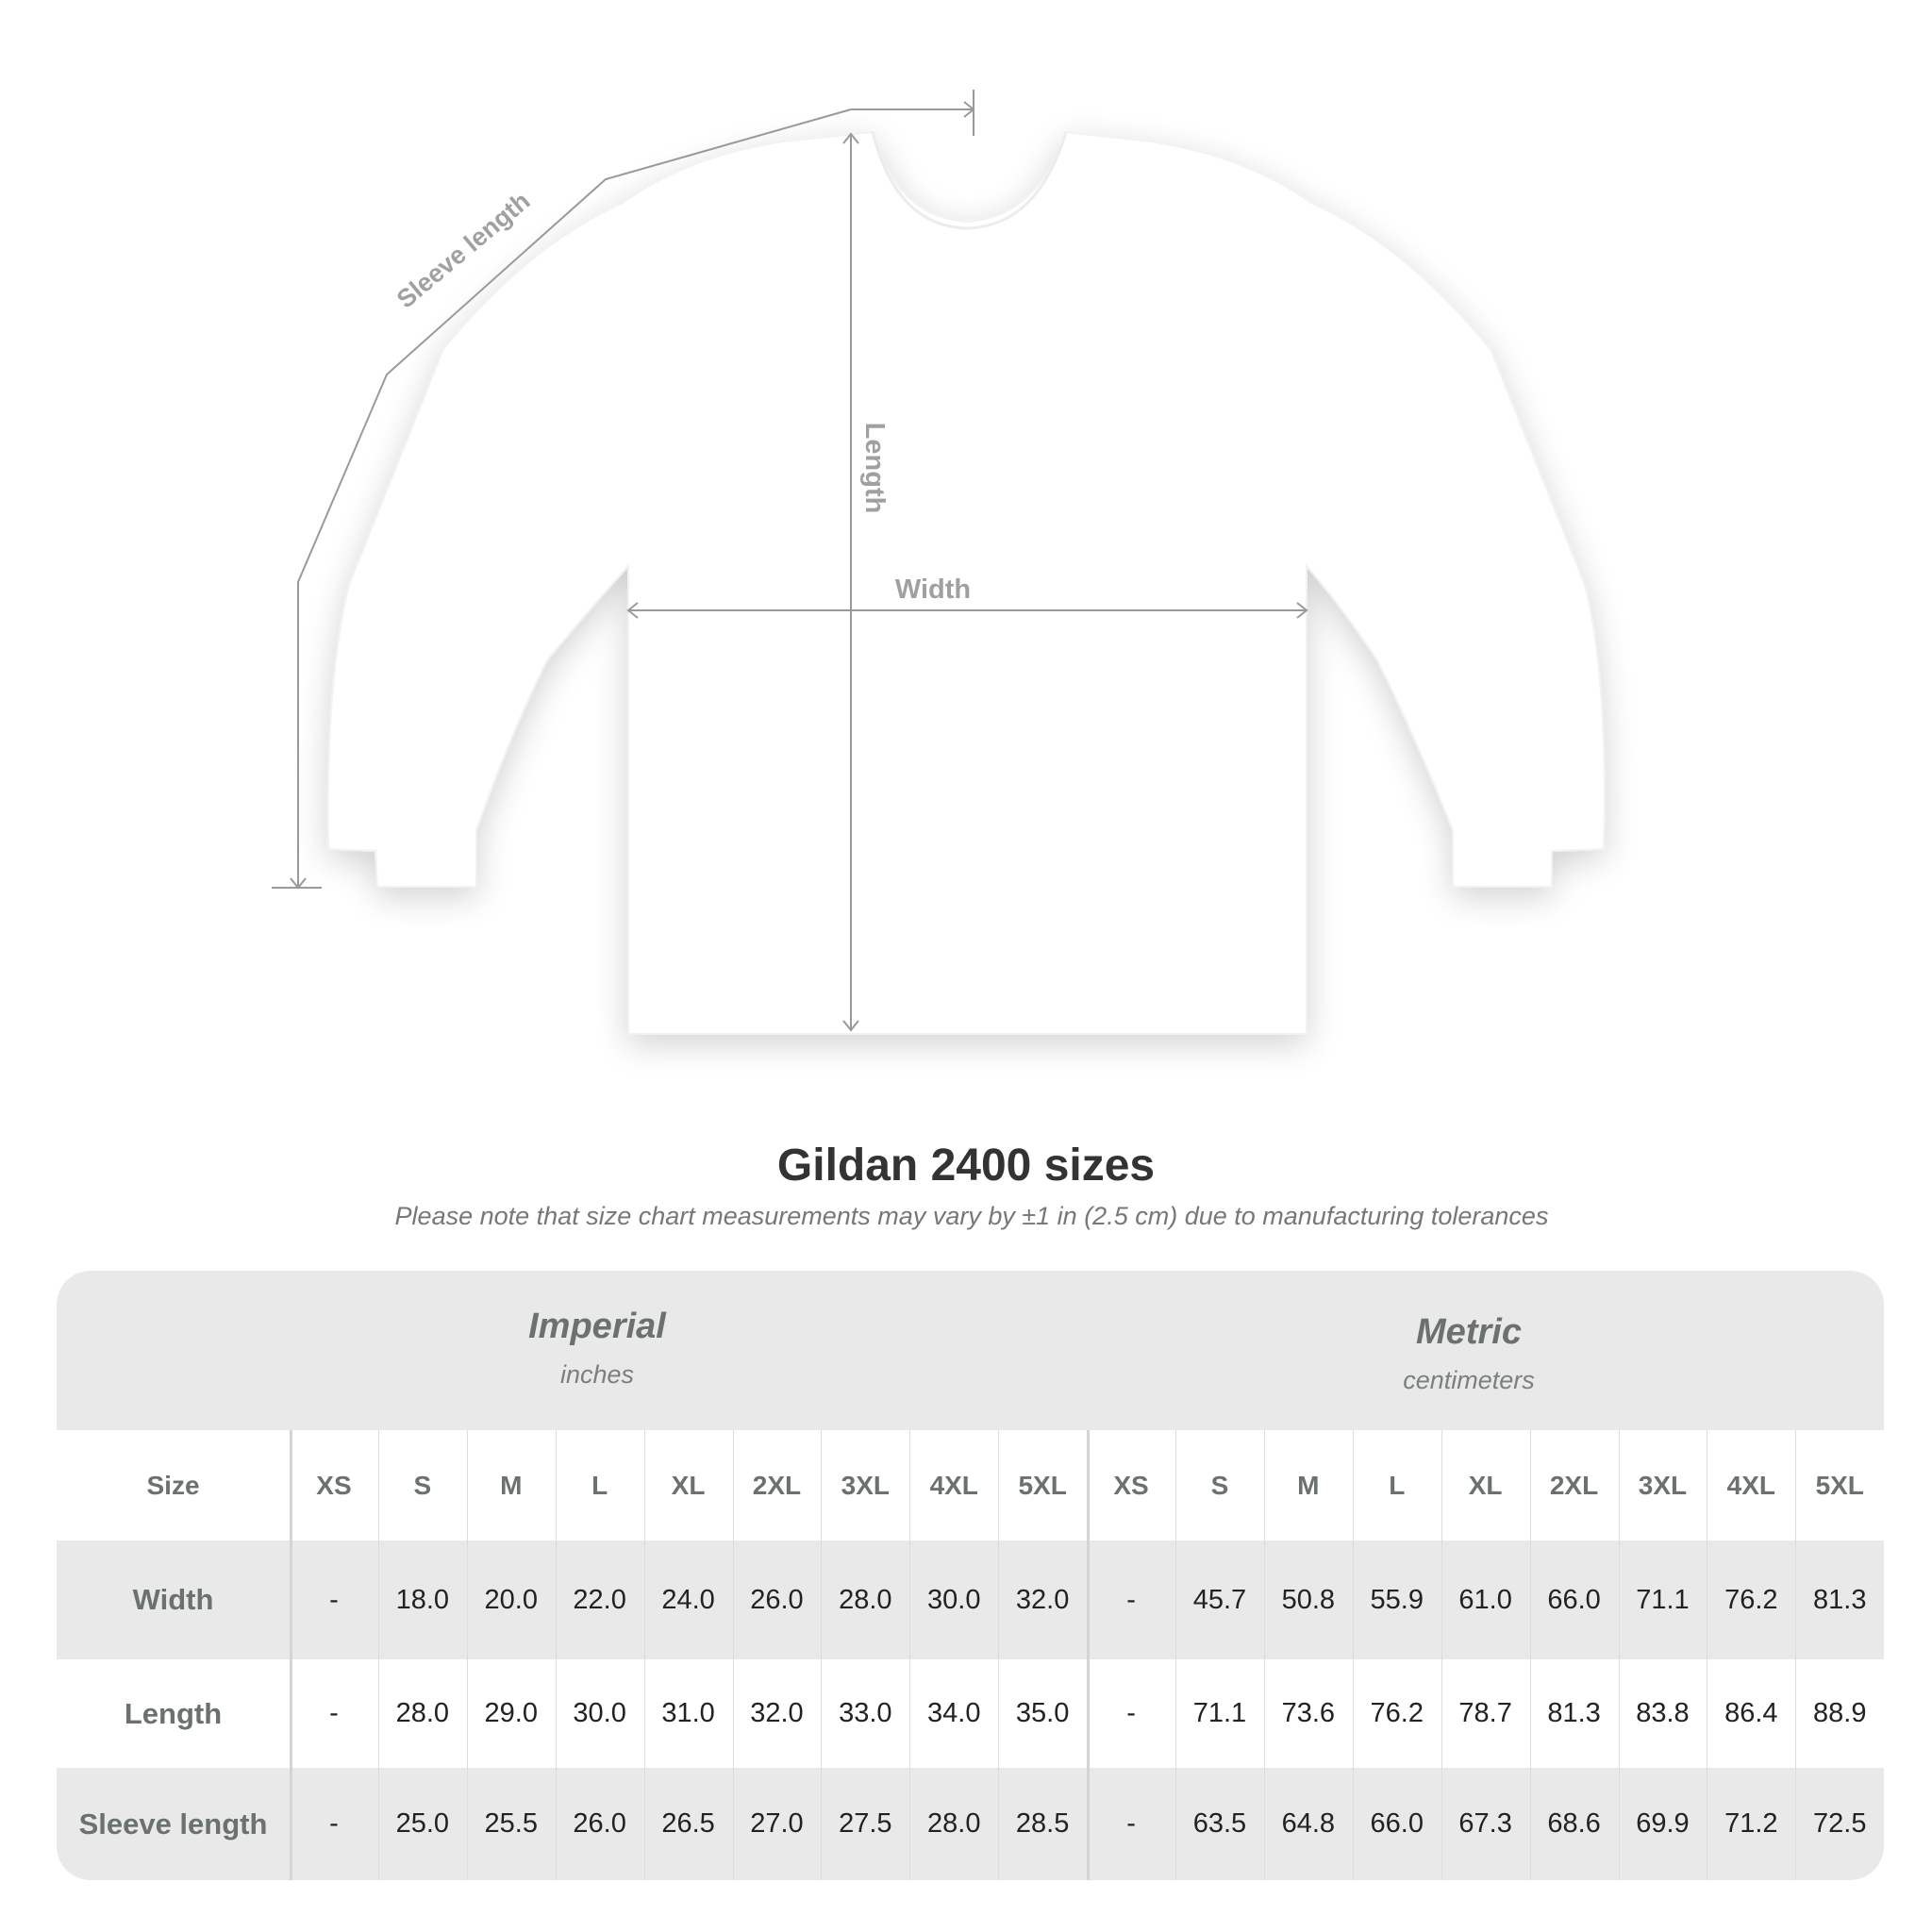 The image size is (1932, 1932). I want to click on length-label: Length, so click(875, 469).